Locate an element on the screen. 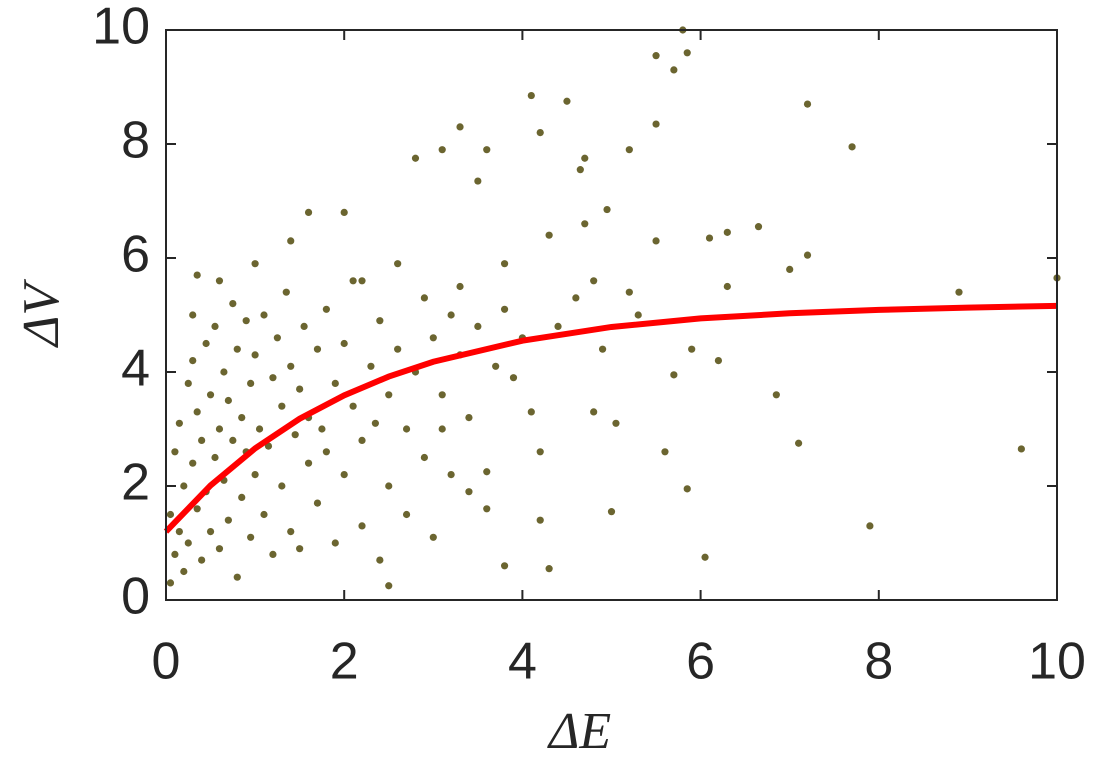 Image resolution: width=1107 pixels, height=764 pixels. x-tick-label: 0 is located at coordinates (166, 662).